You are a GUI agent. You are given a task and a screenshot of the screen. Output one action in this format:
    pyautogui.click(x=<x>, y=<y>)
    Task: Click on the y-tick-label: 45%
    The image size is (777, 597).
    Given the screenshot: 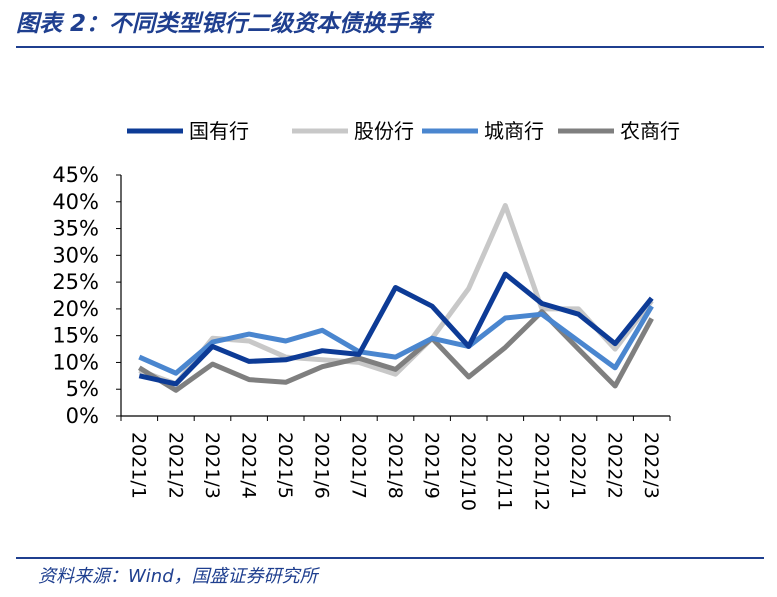 What is the action you would take?
    pyautogui.click(x=75, y=175)
    